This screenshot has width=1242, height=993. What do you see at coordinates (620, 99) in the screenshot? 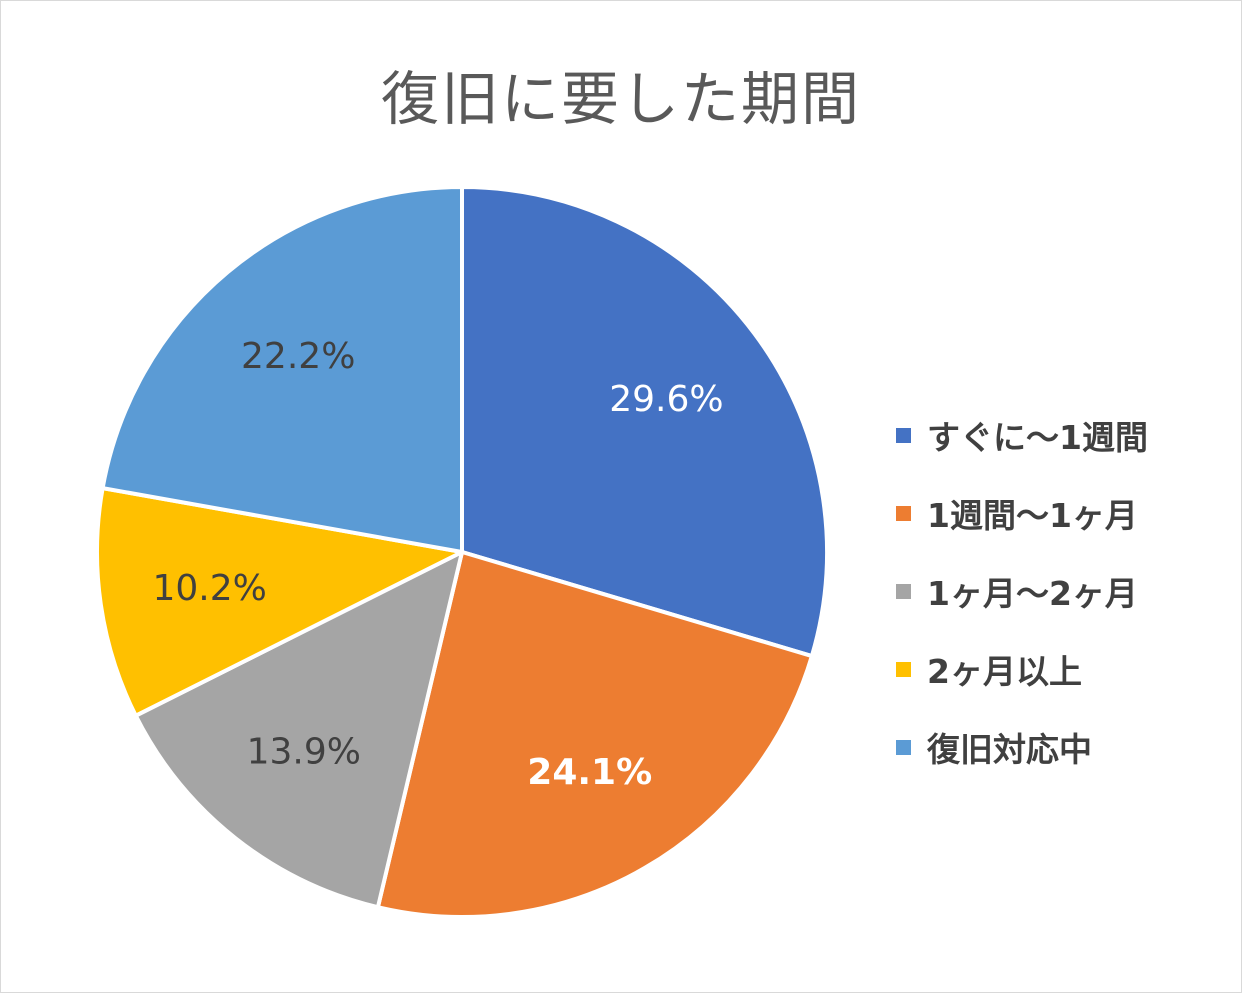
I see `chart-title: 復旧に要した期間` at bounding box center [620, 99].